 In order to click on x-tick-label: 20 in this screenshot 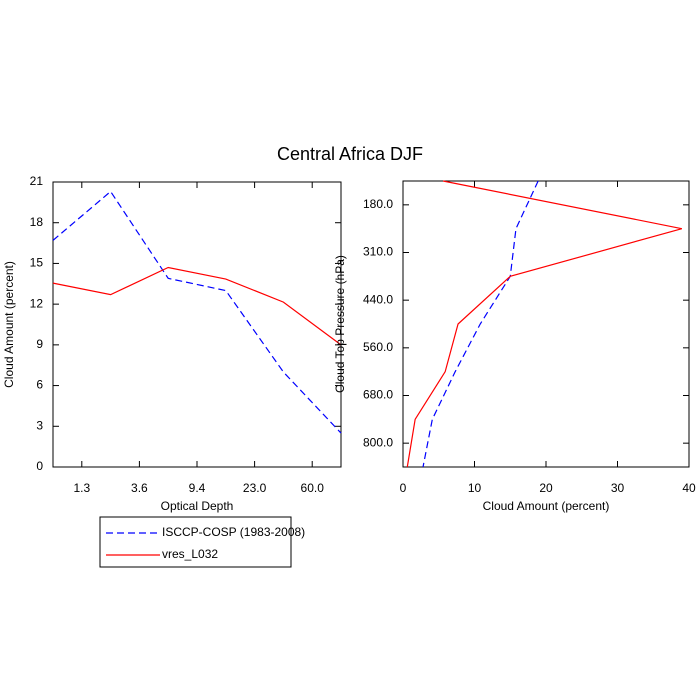, I will do `click(546, 488)`.